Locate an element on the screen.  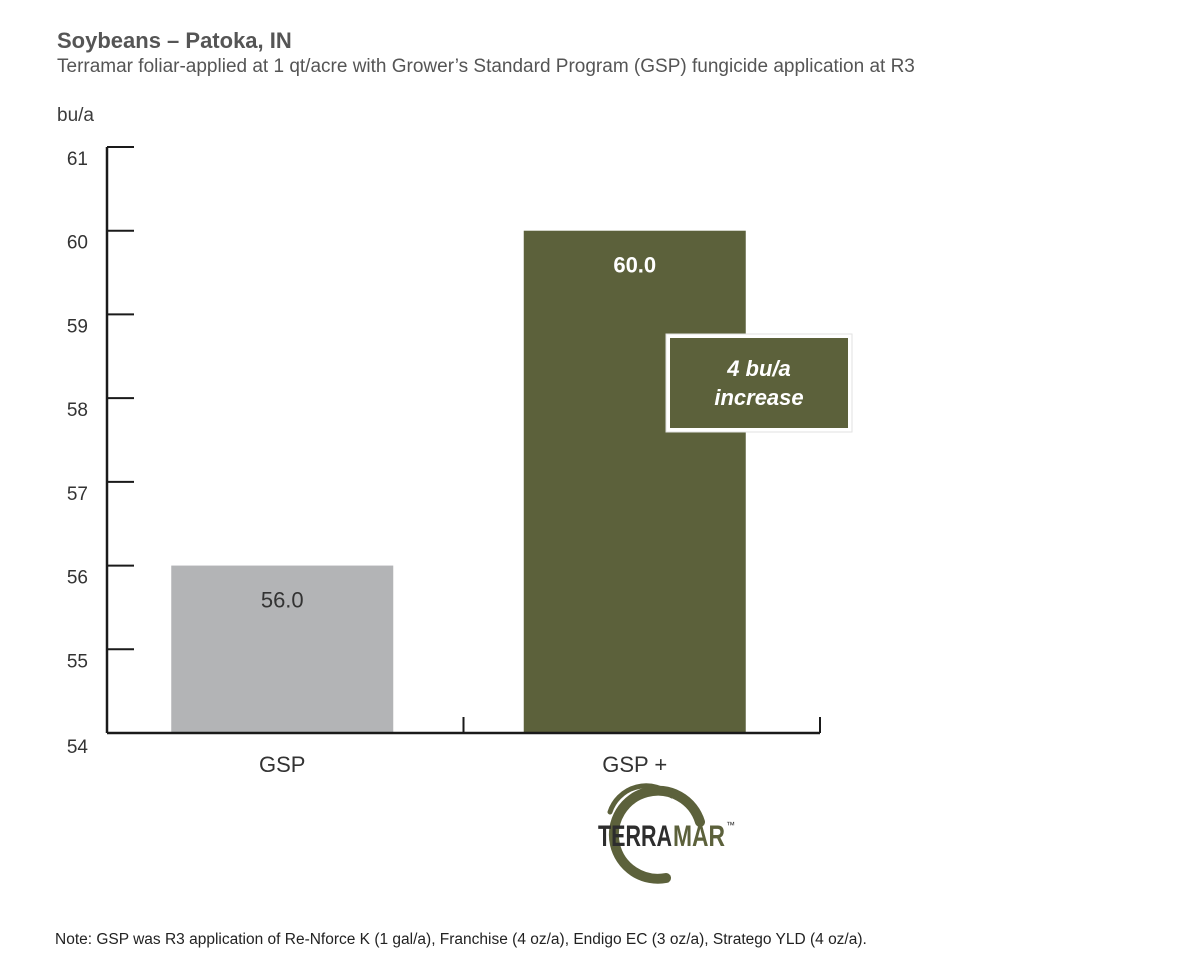
logo-word-right: MAR is located at coordinates (699, 836).